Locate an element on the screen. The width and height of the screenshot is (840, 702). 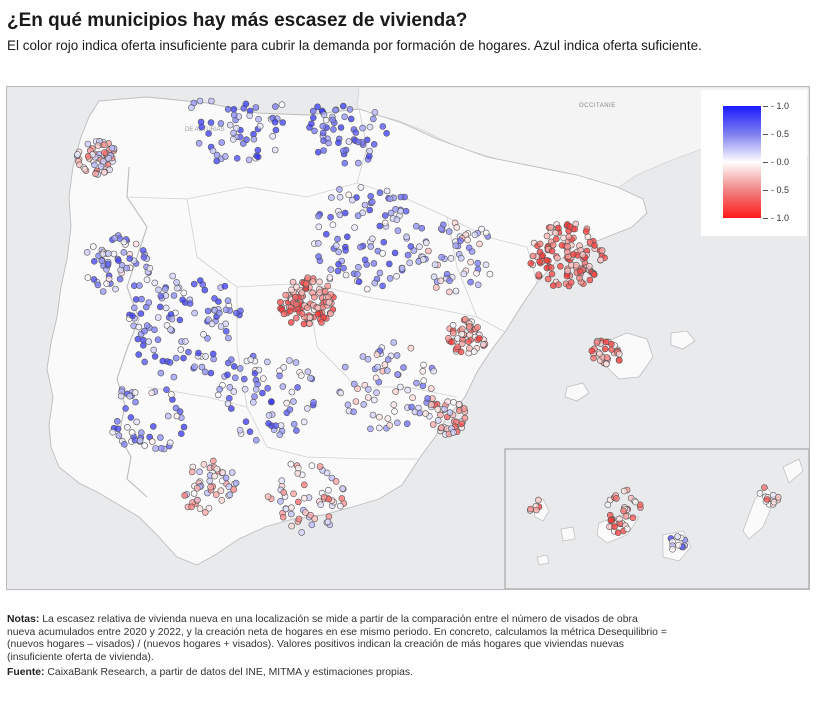
legend-tick: - 0.5 is located at coordinates (776, 190).